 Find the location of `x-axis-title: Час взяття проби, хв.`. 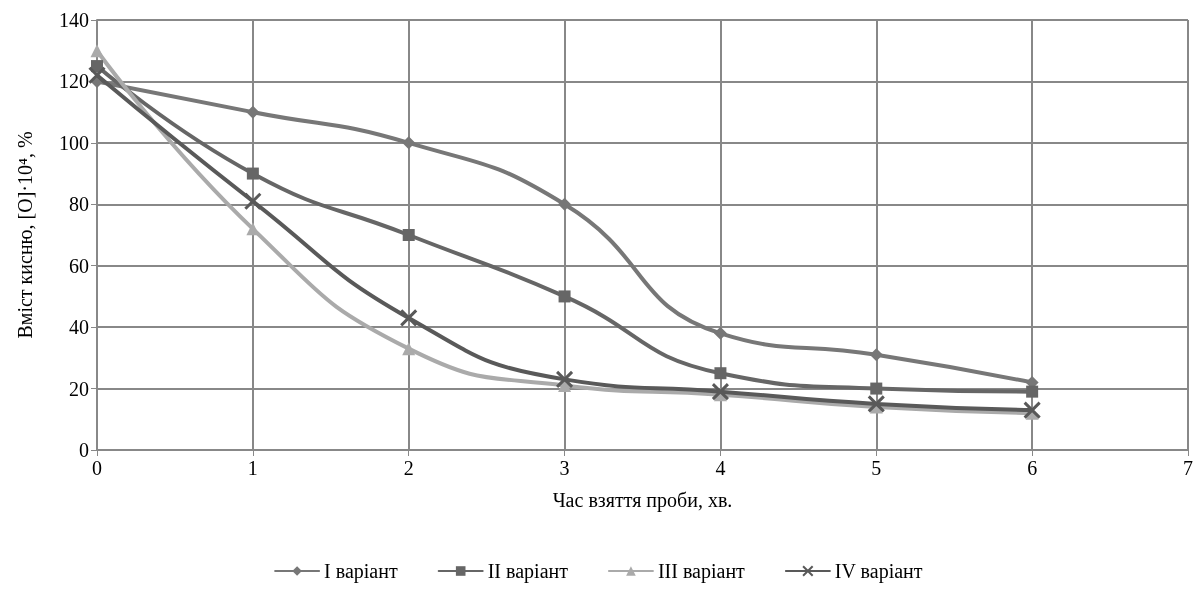

x-axis-title: Час взяття проби, хв. is located at coordinates (642, 500).